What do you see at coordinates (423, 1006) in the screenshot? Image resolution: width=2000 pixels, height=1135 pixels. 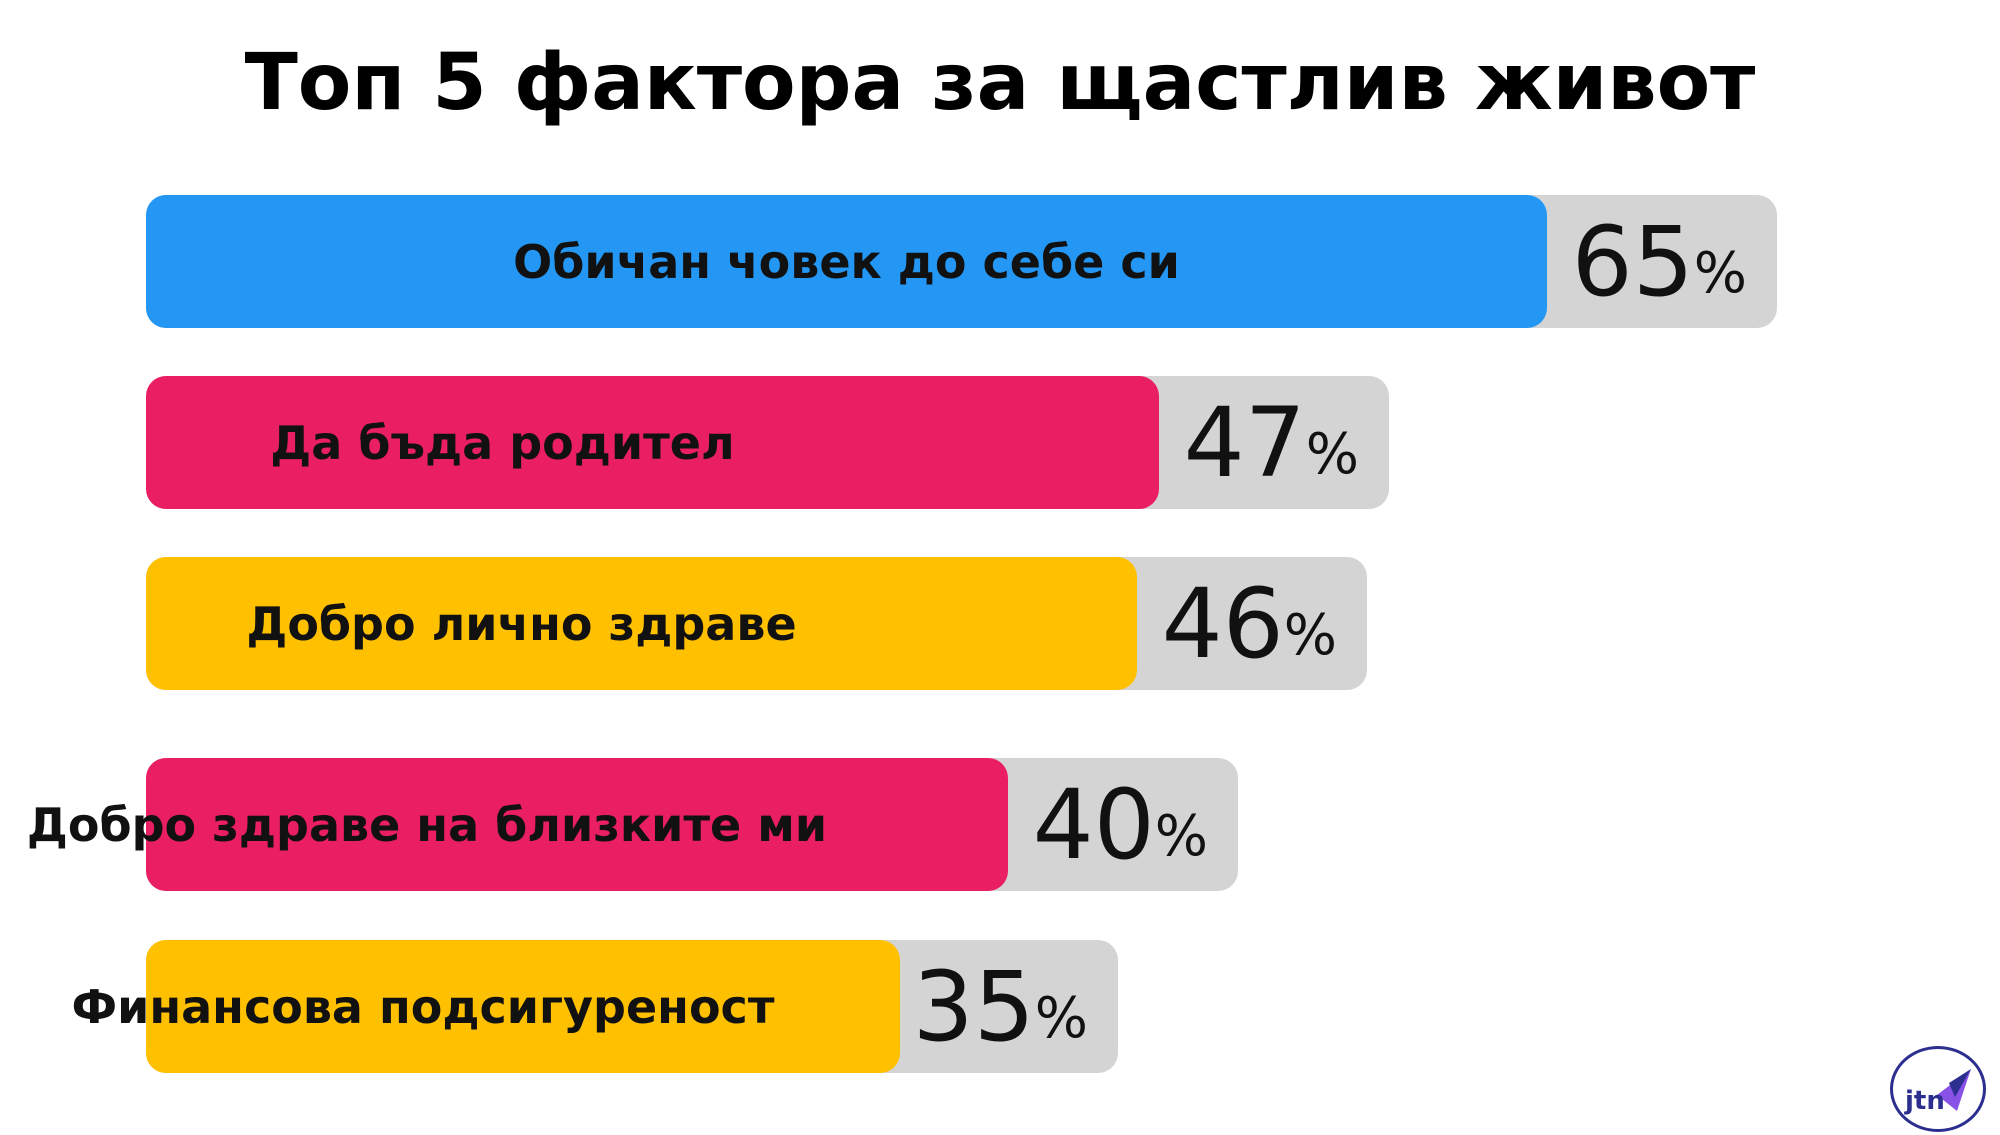 I see `bar-label: Финансова подсигуреност` at bounding box center [423, 1006].